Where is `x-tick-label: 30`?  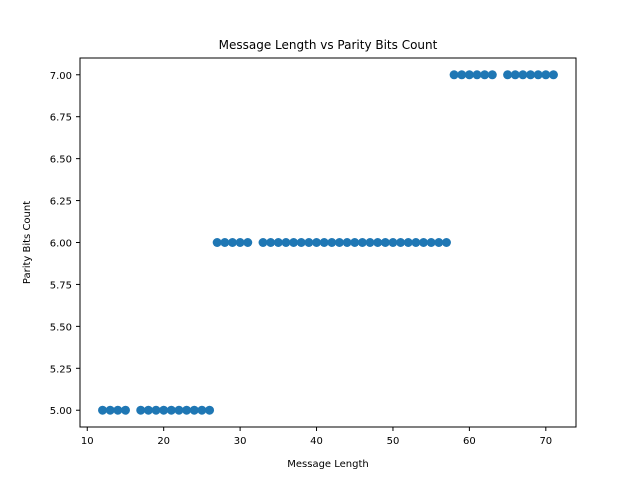 x-tick-label: 30 is located at coordinates (240, 441).